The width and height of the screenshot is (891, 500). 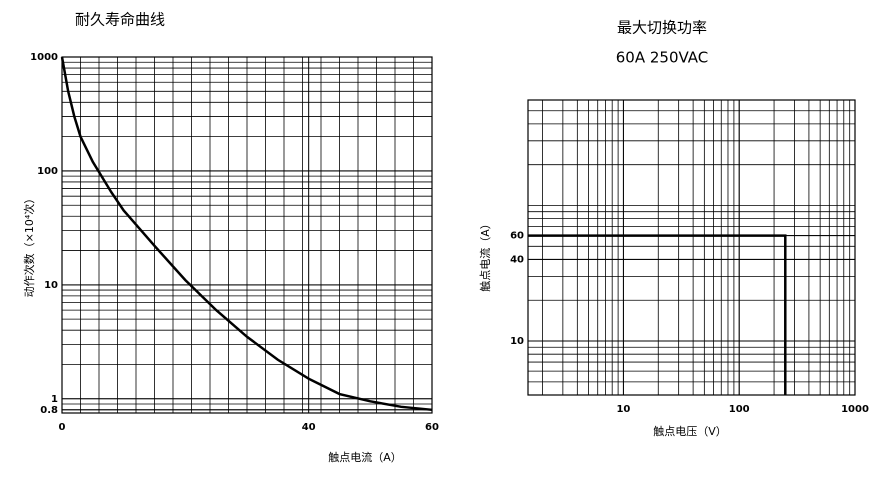 I want to click on y-tick-label: 1, so click(x=54, y=399).